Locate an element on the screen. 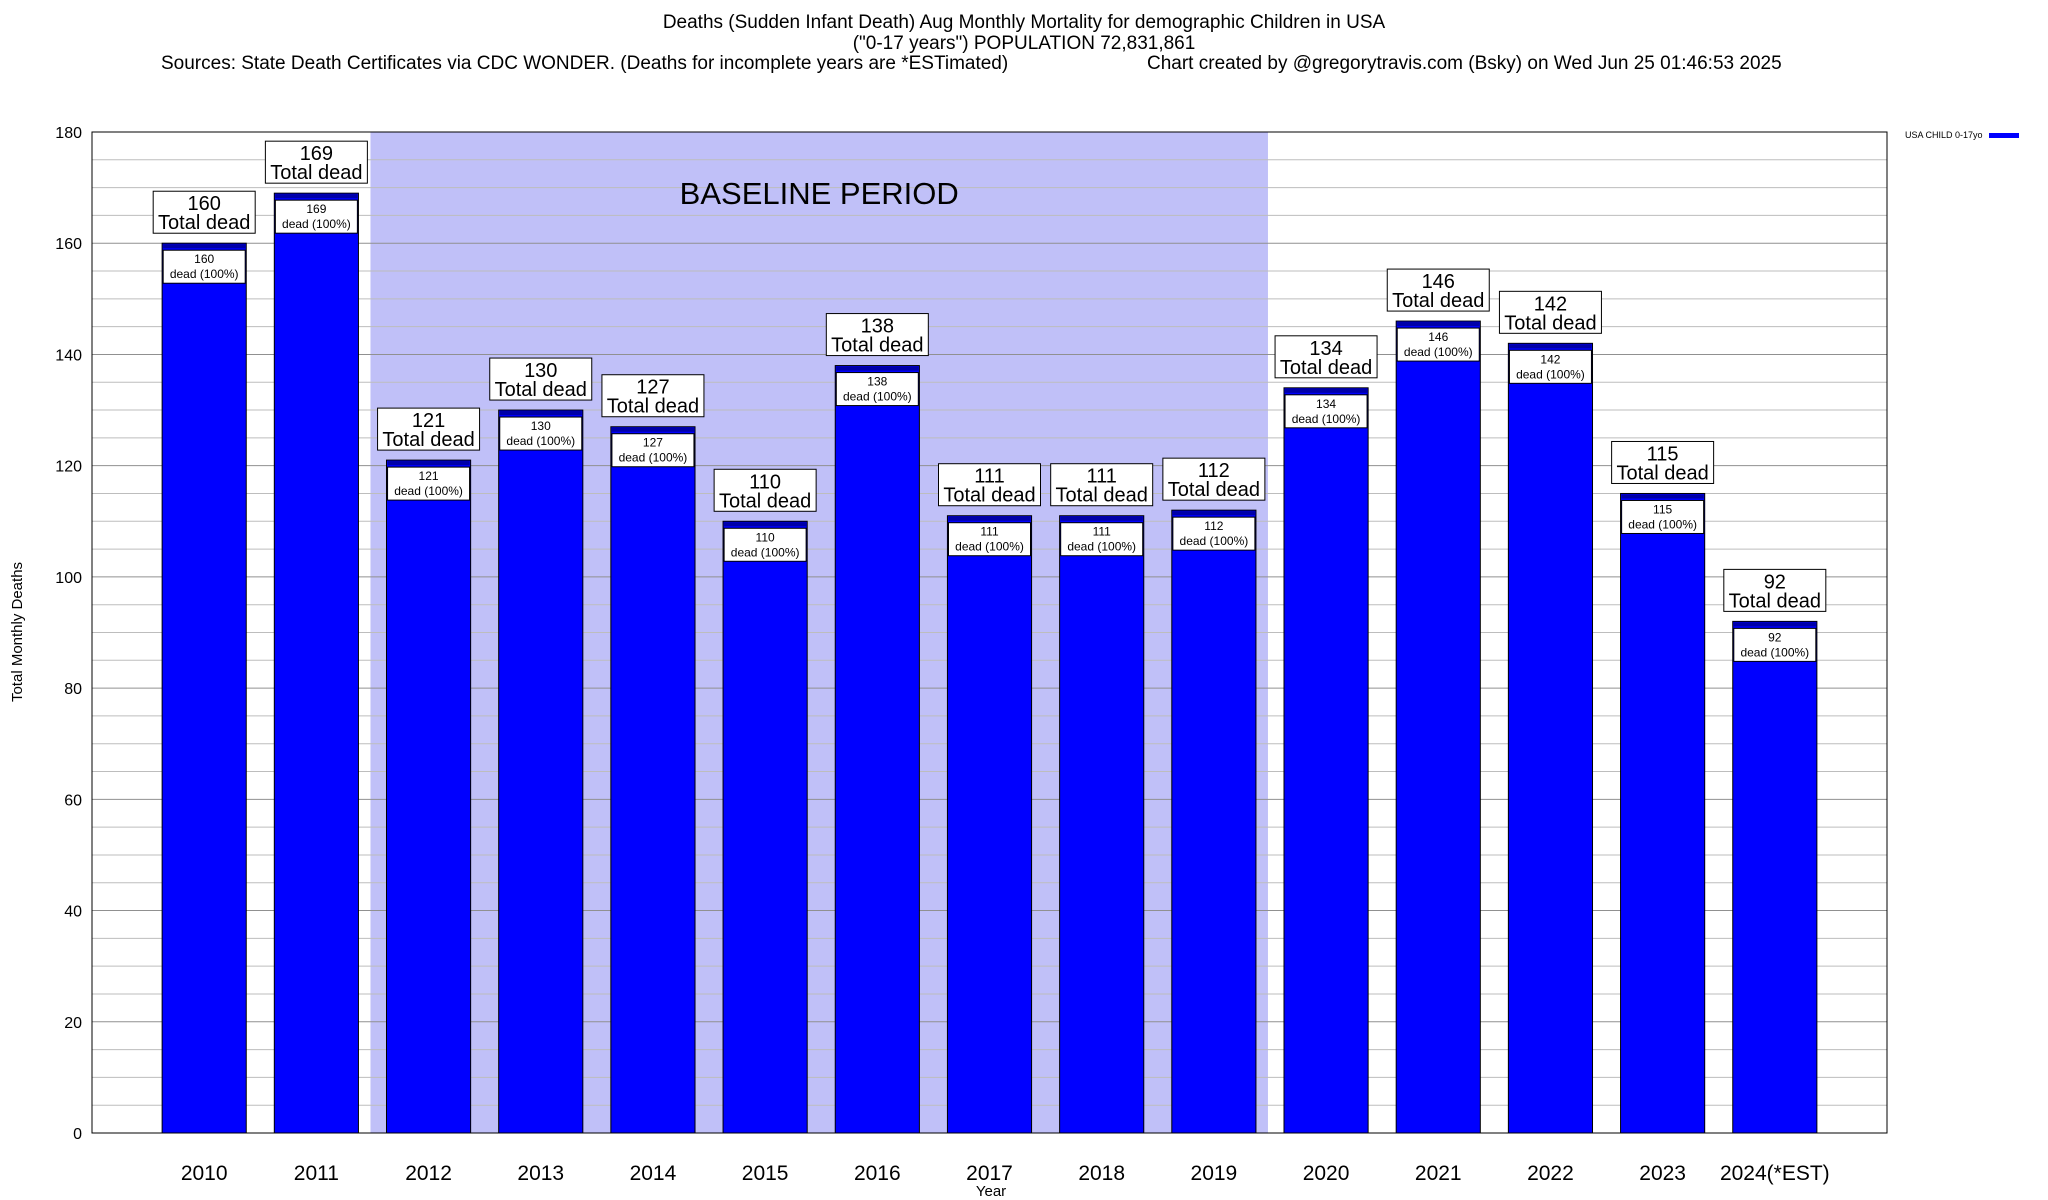  y-tick-label: 140 is located at coordinates (68, 355).